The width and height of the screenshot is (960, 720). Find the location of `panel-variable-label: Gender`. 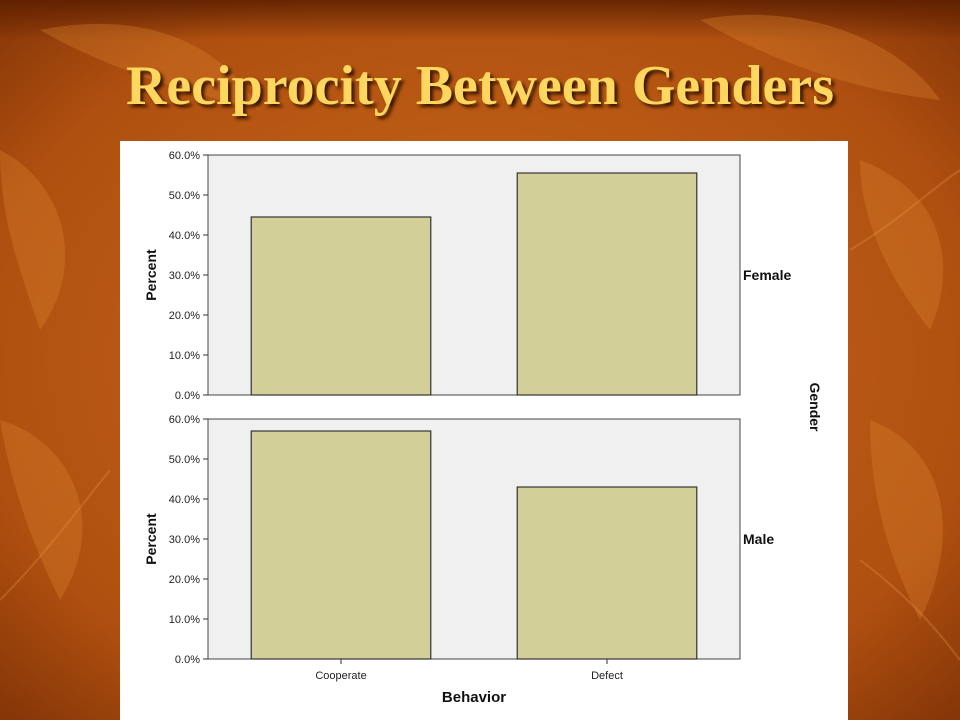

panel-variable-label: Gender is located at coordinates (815, 407).